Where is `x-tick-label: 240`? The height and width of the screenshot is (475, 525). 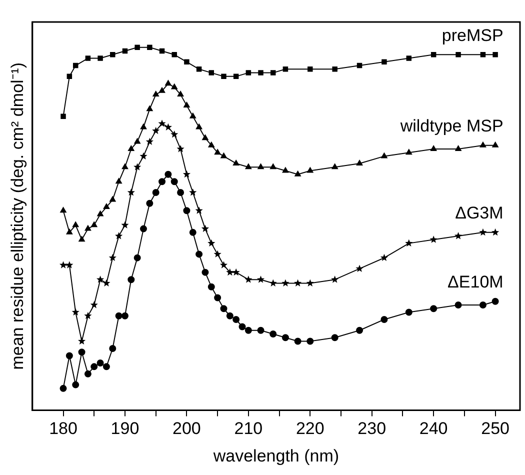 x-tick-label: 240 is located at coordinates (433, 428).